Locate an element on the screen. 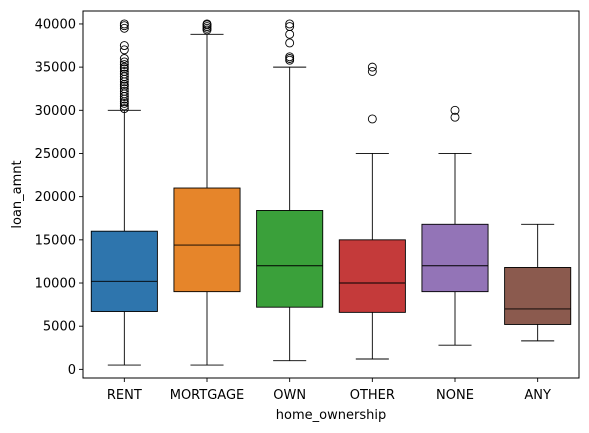 The height and width of the screenshot is (433, 589). box-group-any is located at coordinates (538, 282).